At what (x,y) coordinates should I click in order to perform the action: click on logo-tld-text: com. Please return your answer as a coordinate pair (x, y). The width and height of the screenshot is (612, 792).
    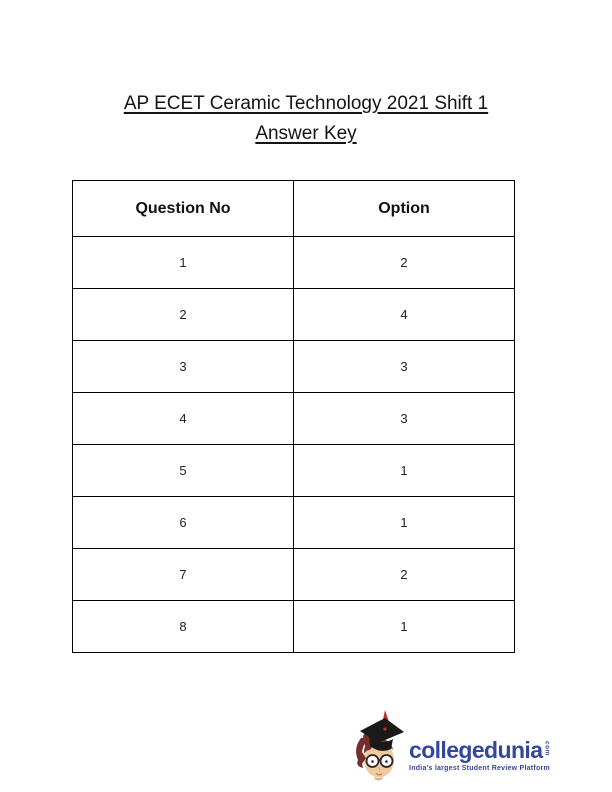
    Looking at the image, I should click on (547, 748).